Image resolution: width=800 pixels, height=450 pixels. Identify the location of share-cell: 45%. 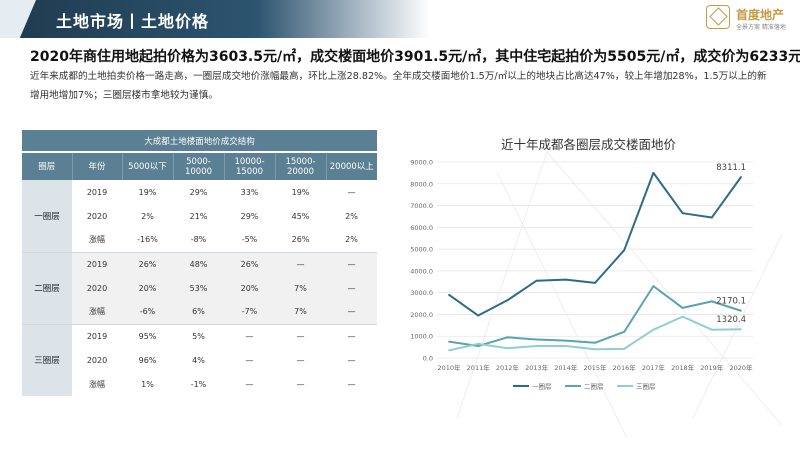
(300, 216).